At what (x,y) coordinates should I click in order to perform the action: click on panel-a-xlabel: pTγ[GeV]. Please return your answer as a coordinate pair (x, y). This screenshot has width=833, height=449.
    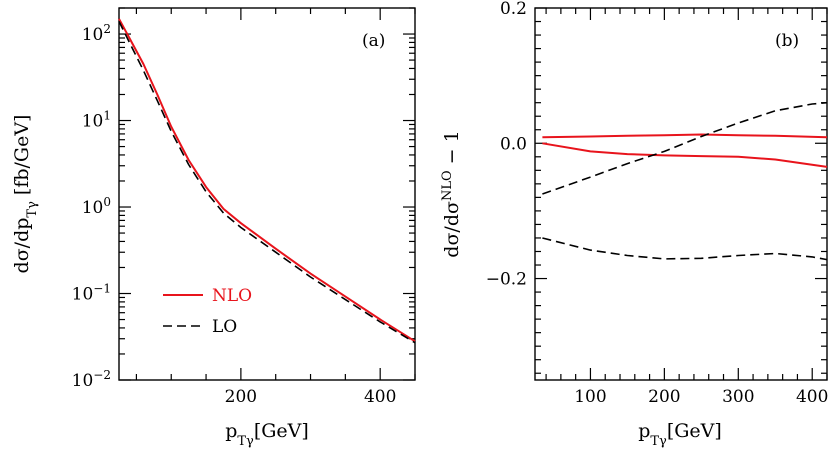
    Looking at the image, I should click on (267, 434).